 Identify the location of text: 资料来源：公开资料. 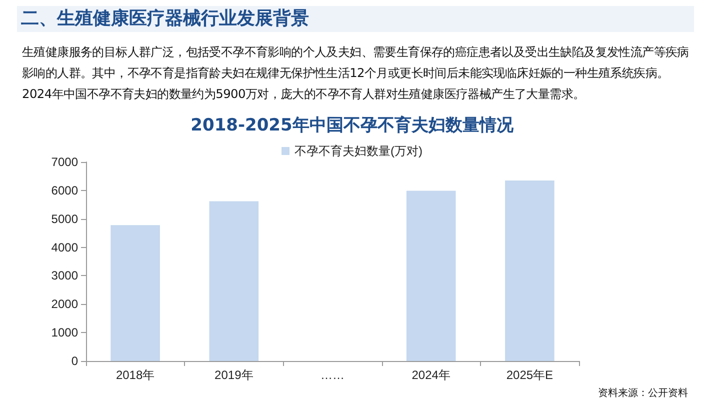
(643, 393).